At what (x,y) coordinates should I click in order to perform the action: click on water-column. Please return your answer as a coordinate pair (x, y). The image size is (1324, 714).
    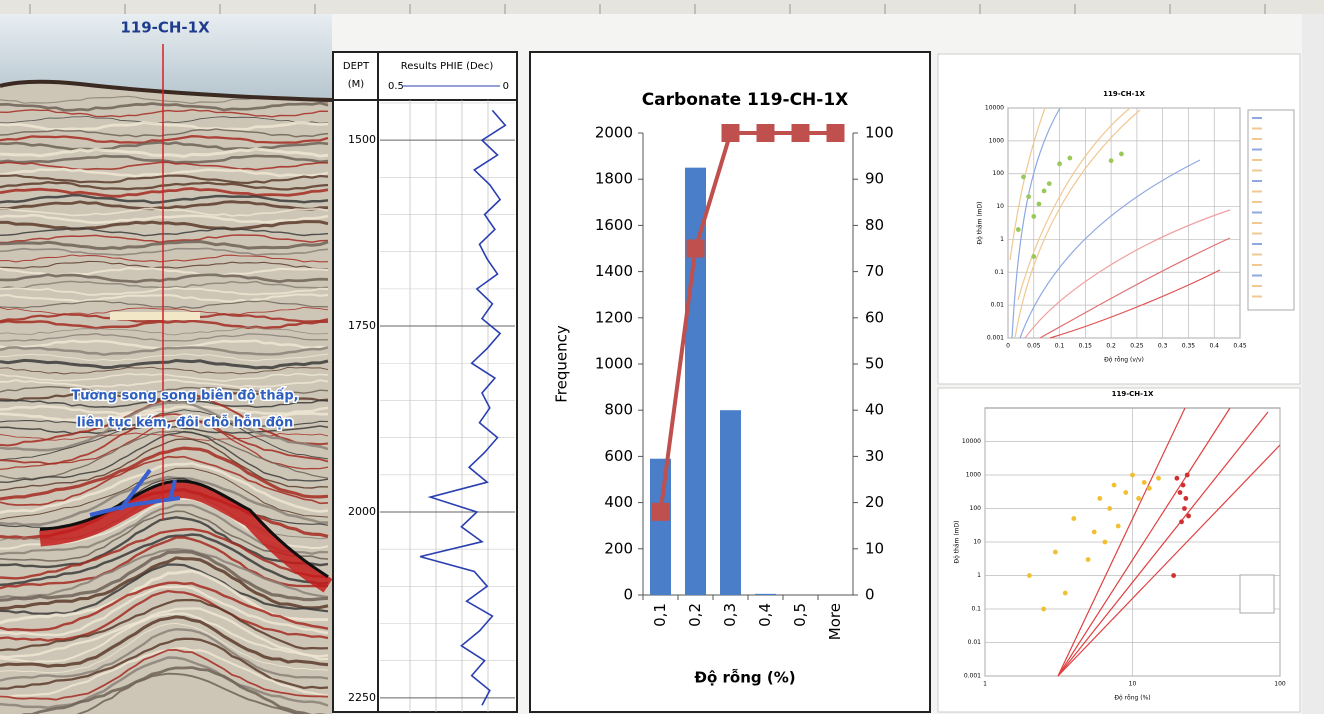
    Looking at the image, I should click on (166, 56).